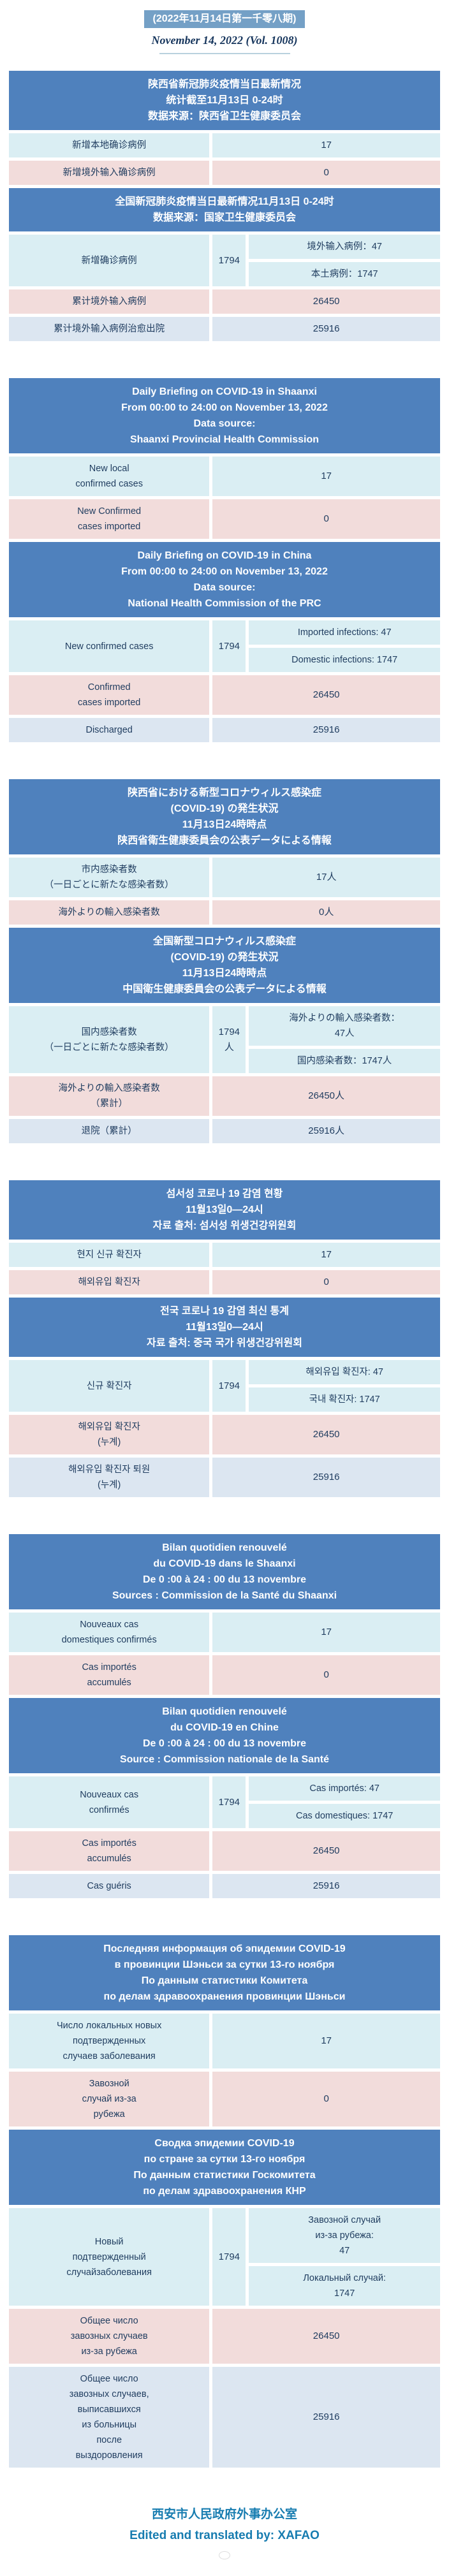 The image size is (449, 2576). What do you see at coordinates (109, 695) in the screenshot?
I see `stat-label: Confirmed cases imported` at bounding box center [109, 695].